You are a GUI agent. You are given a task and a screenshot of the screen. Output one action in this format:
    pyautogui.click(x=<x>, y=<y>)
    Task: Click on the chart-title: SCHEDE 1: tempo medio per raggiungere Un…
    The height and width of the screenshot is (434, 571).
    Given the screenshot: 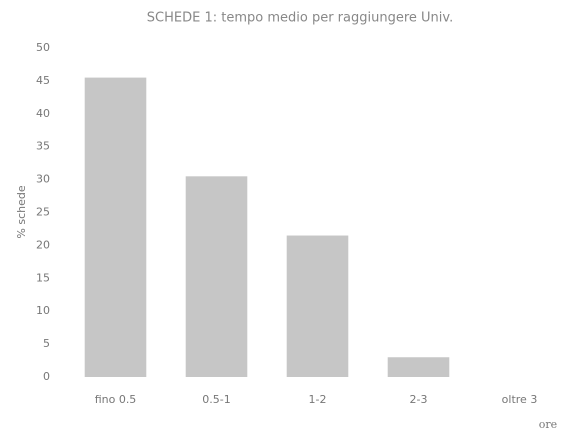 What is the action you would take?
    pyautogui.click(x=300, y=18)
    